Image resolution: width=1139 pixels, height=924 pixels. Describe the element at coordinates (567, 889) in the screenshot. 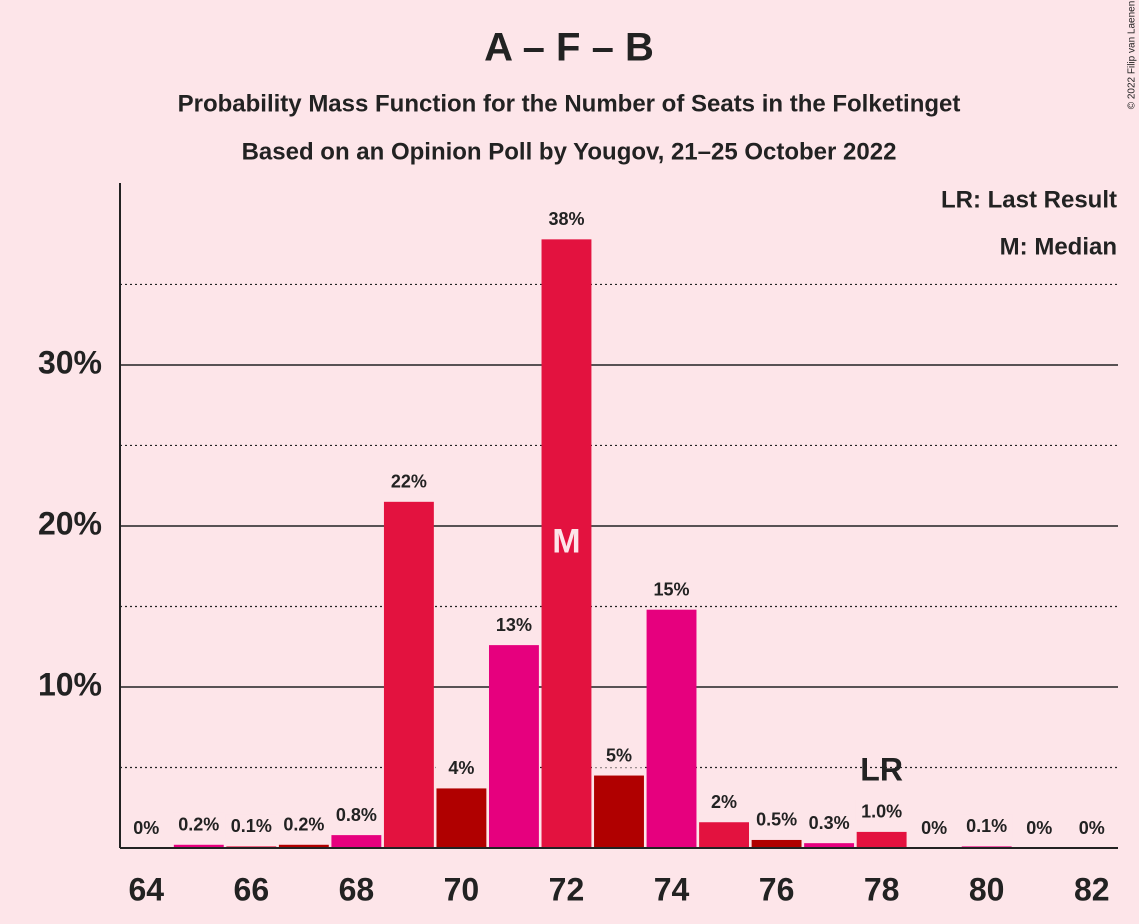

I see `x-tick-label: 72` at that location.